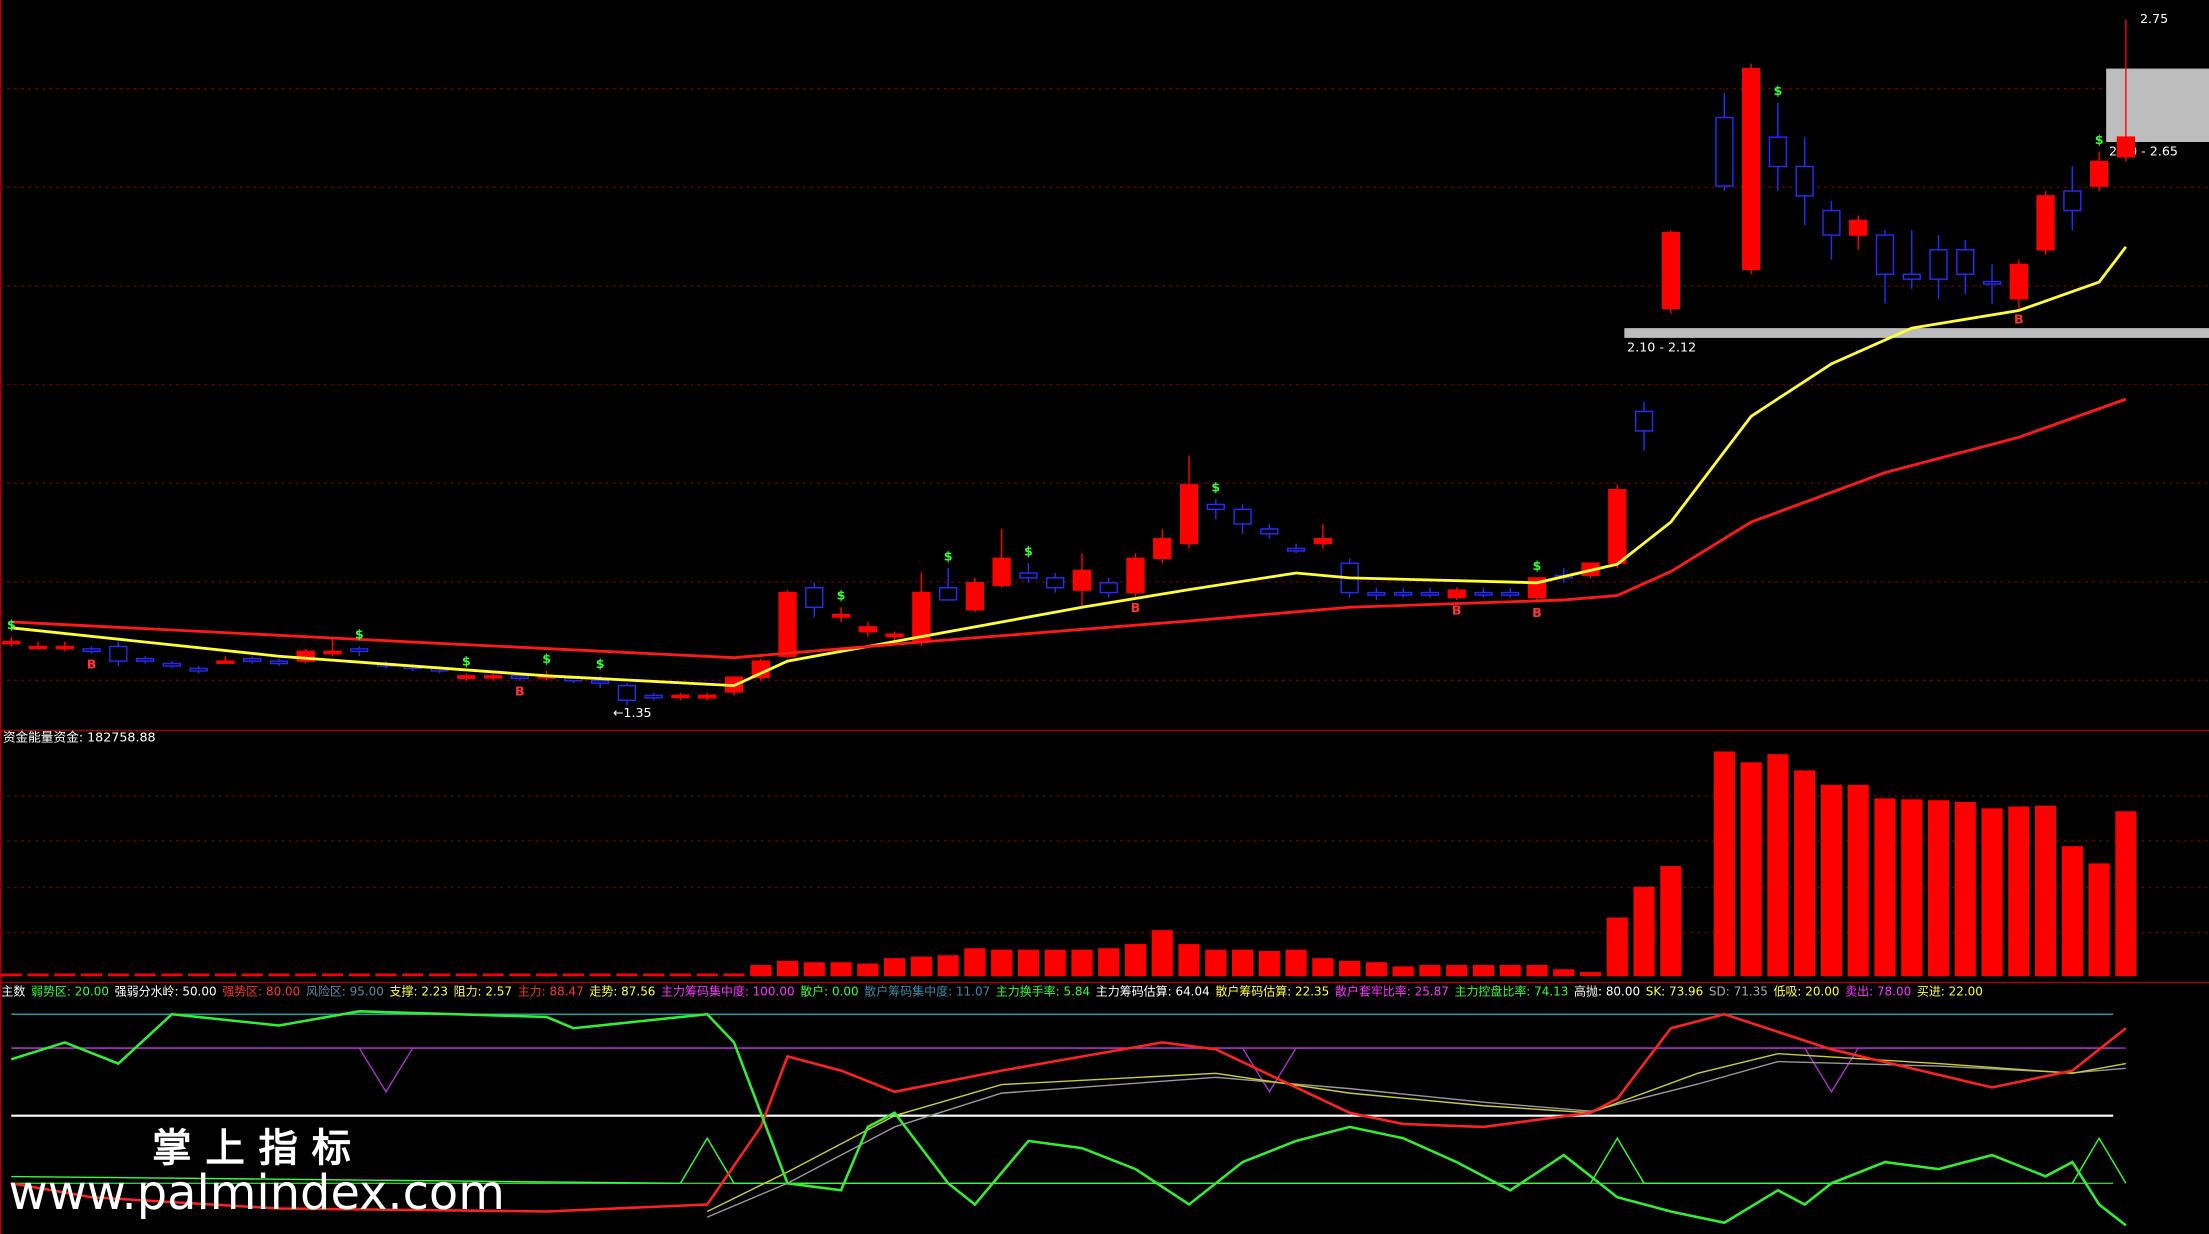  I want to click on legend-item: 高抛: 80.00, so click(1607, 990).